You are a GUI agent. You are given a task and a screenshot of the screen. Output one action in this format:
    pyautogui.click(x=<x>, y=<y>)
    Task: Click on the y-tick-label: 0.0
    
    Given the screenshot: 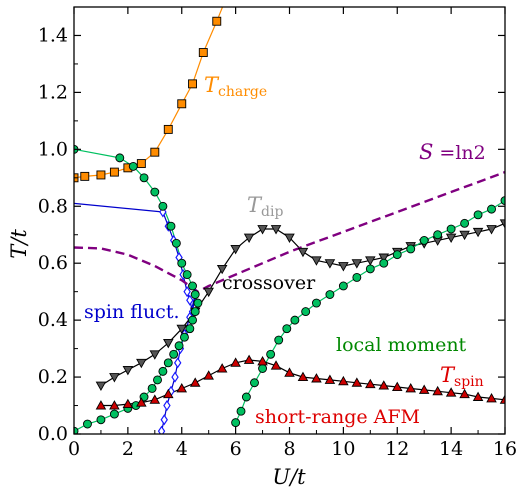 What is the action you would take?
    pyautogui.click(x=53, y=434)
    